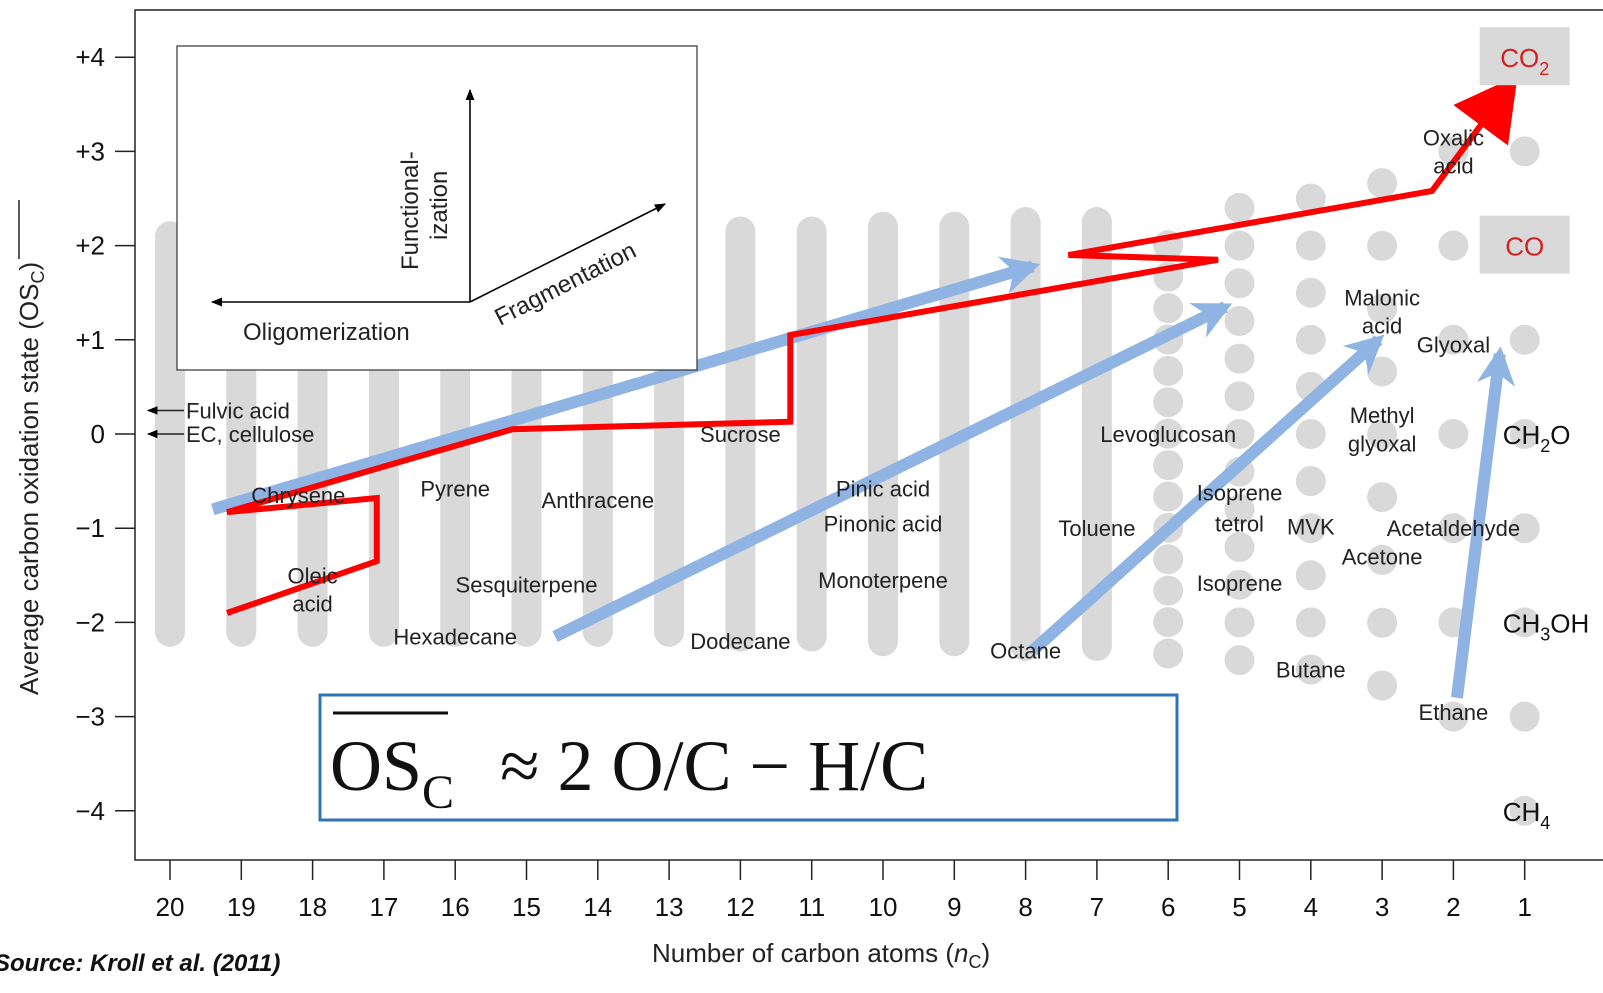  What do you see at coordinates (1524, 244) in the screenshot?
I see `product-box` at bounding box center [1524, 244].